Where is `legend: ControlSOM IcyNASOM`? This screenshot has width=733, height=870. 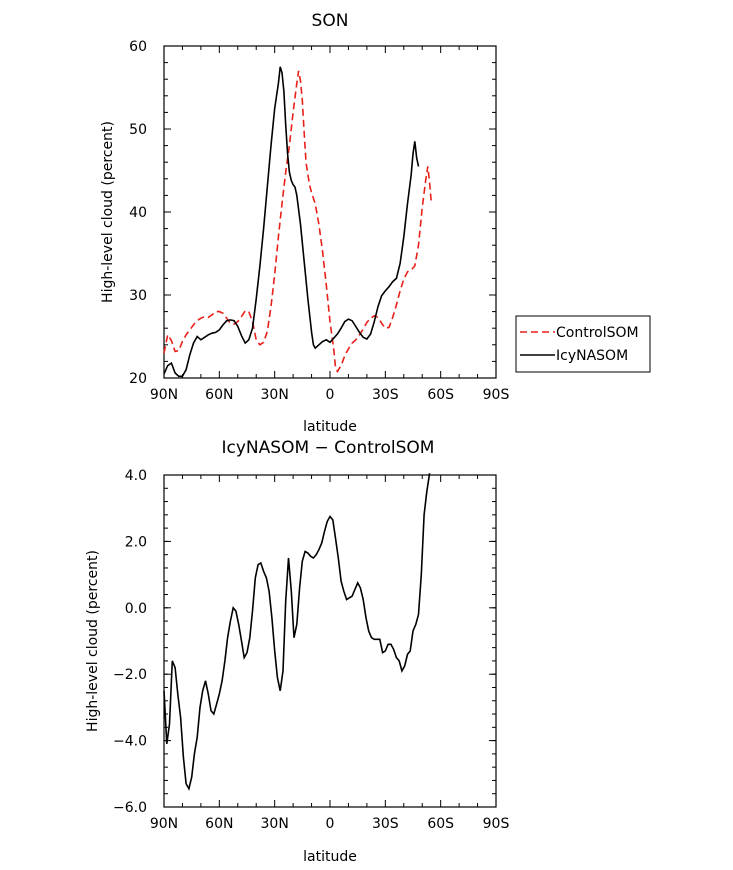 legend: ControlSOM IcyNASOM is located at coordinates (583, 344).